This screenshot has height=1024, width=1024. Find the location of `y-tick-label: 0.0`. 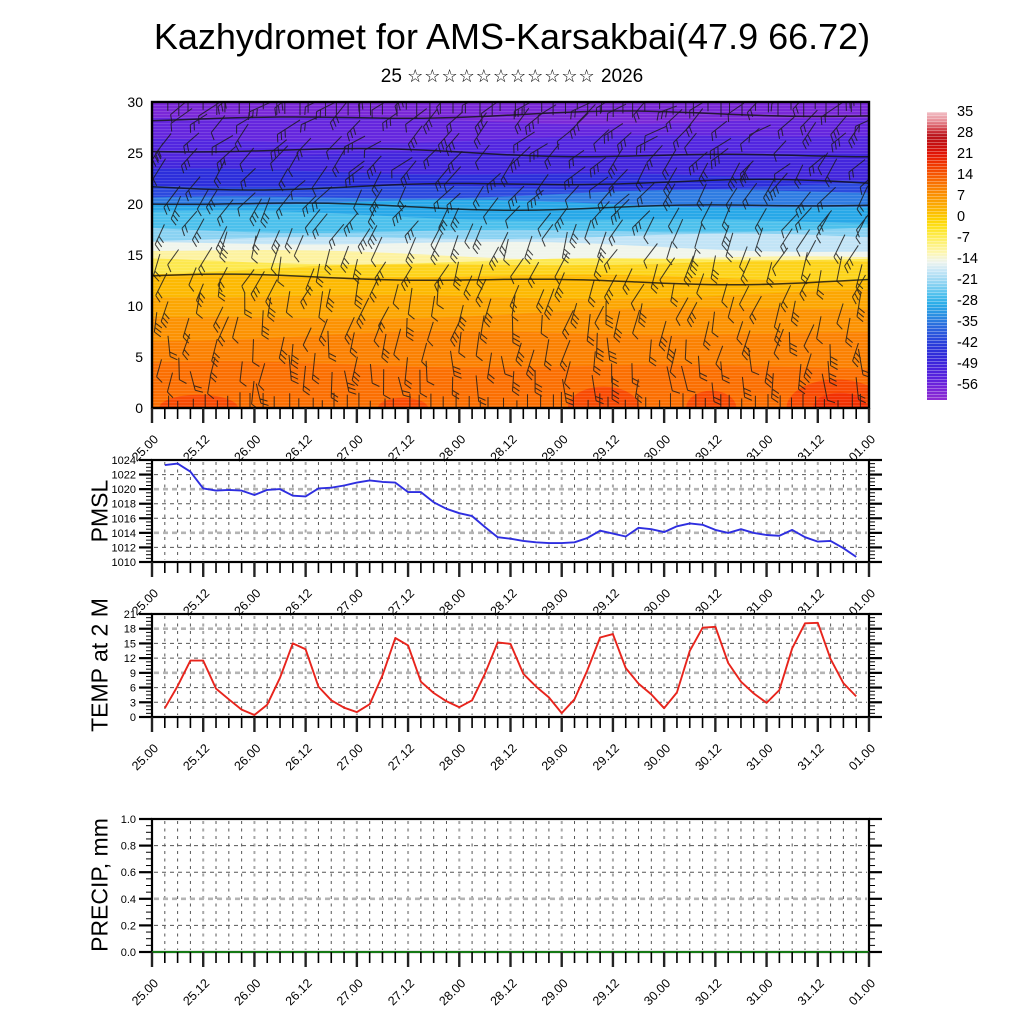

y-tick-label: 0.0 is located at coordinates (128, 953).